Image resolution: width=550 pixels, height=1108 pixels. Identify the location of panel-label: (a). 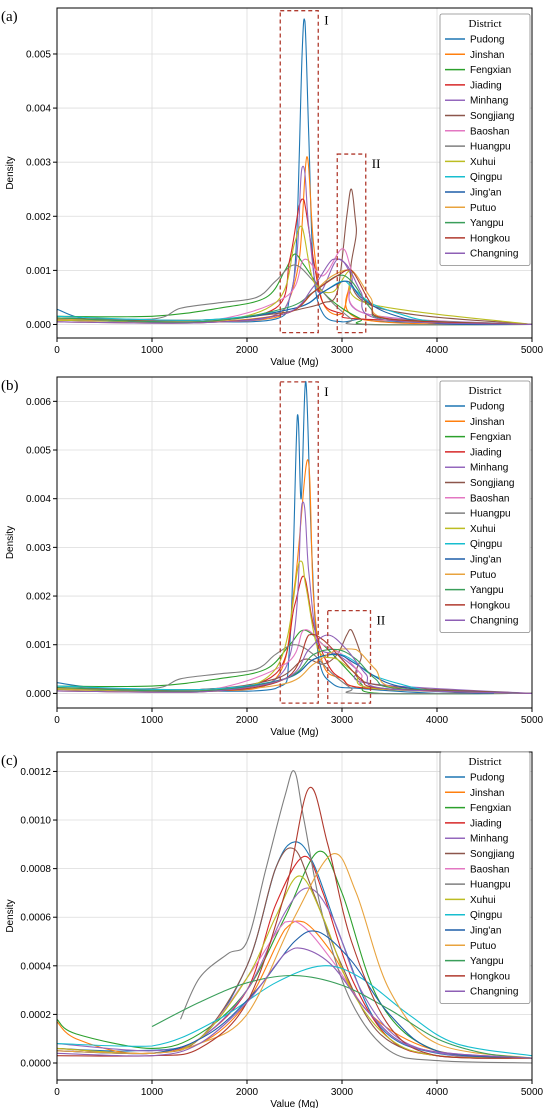
(9, 17).